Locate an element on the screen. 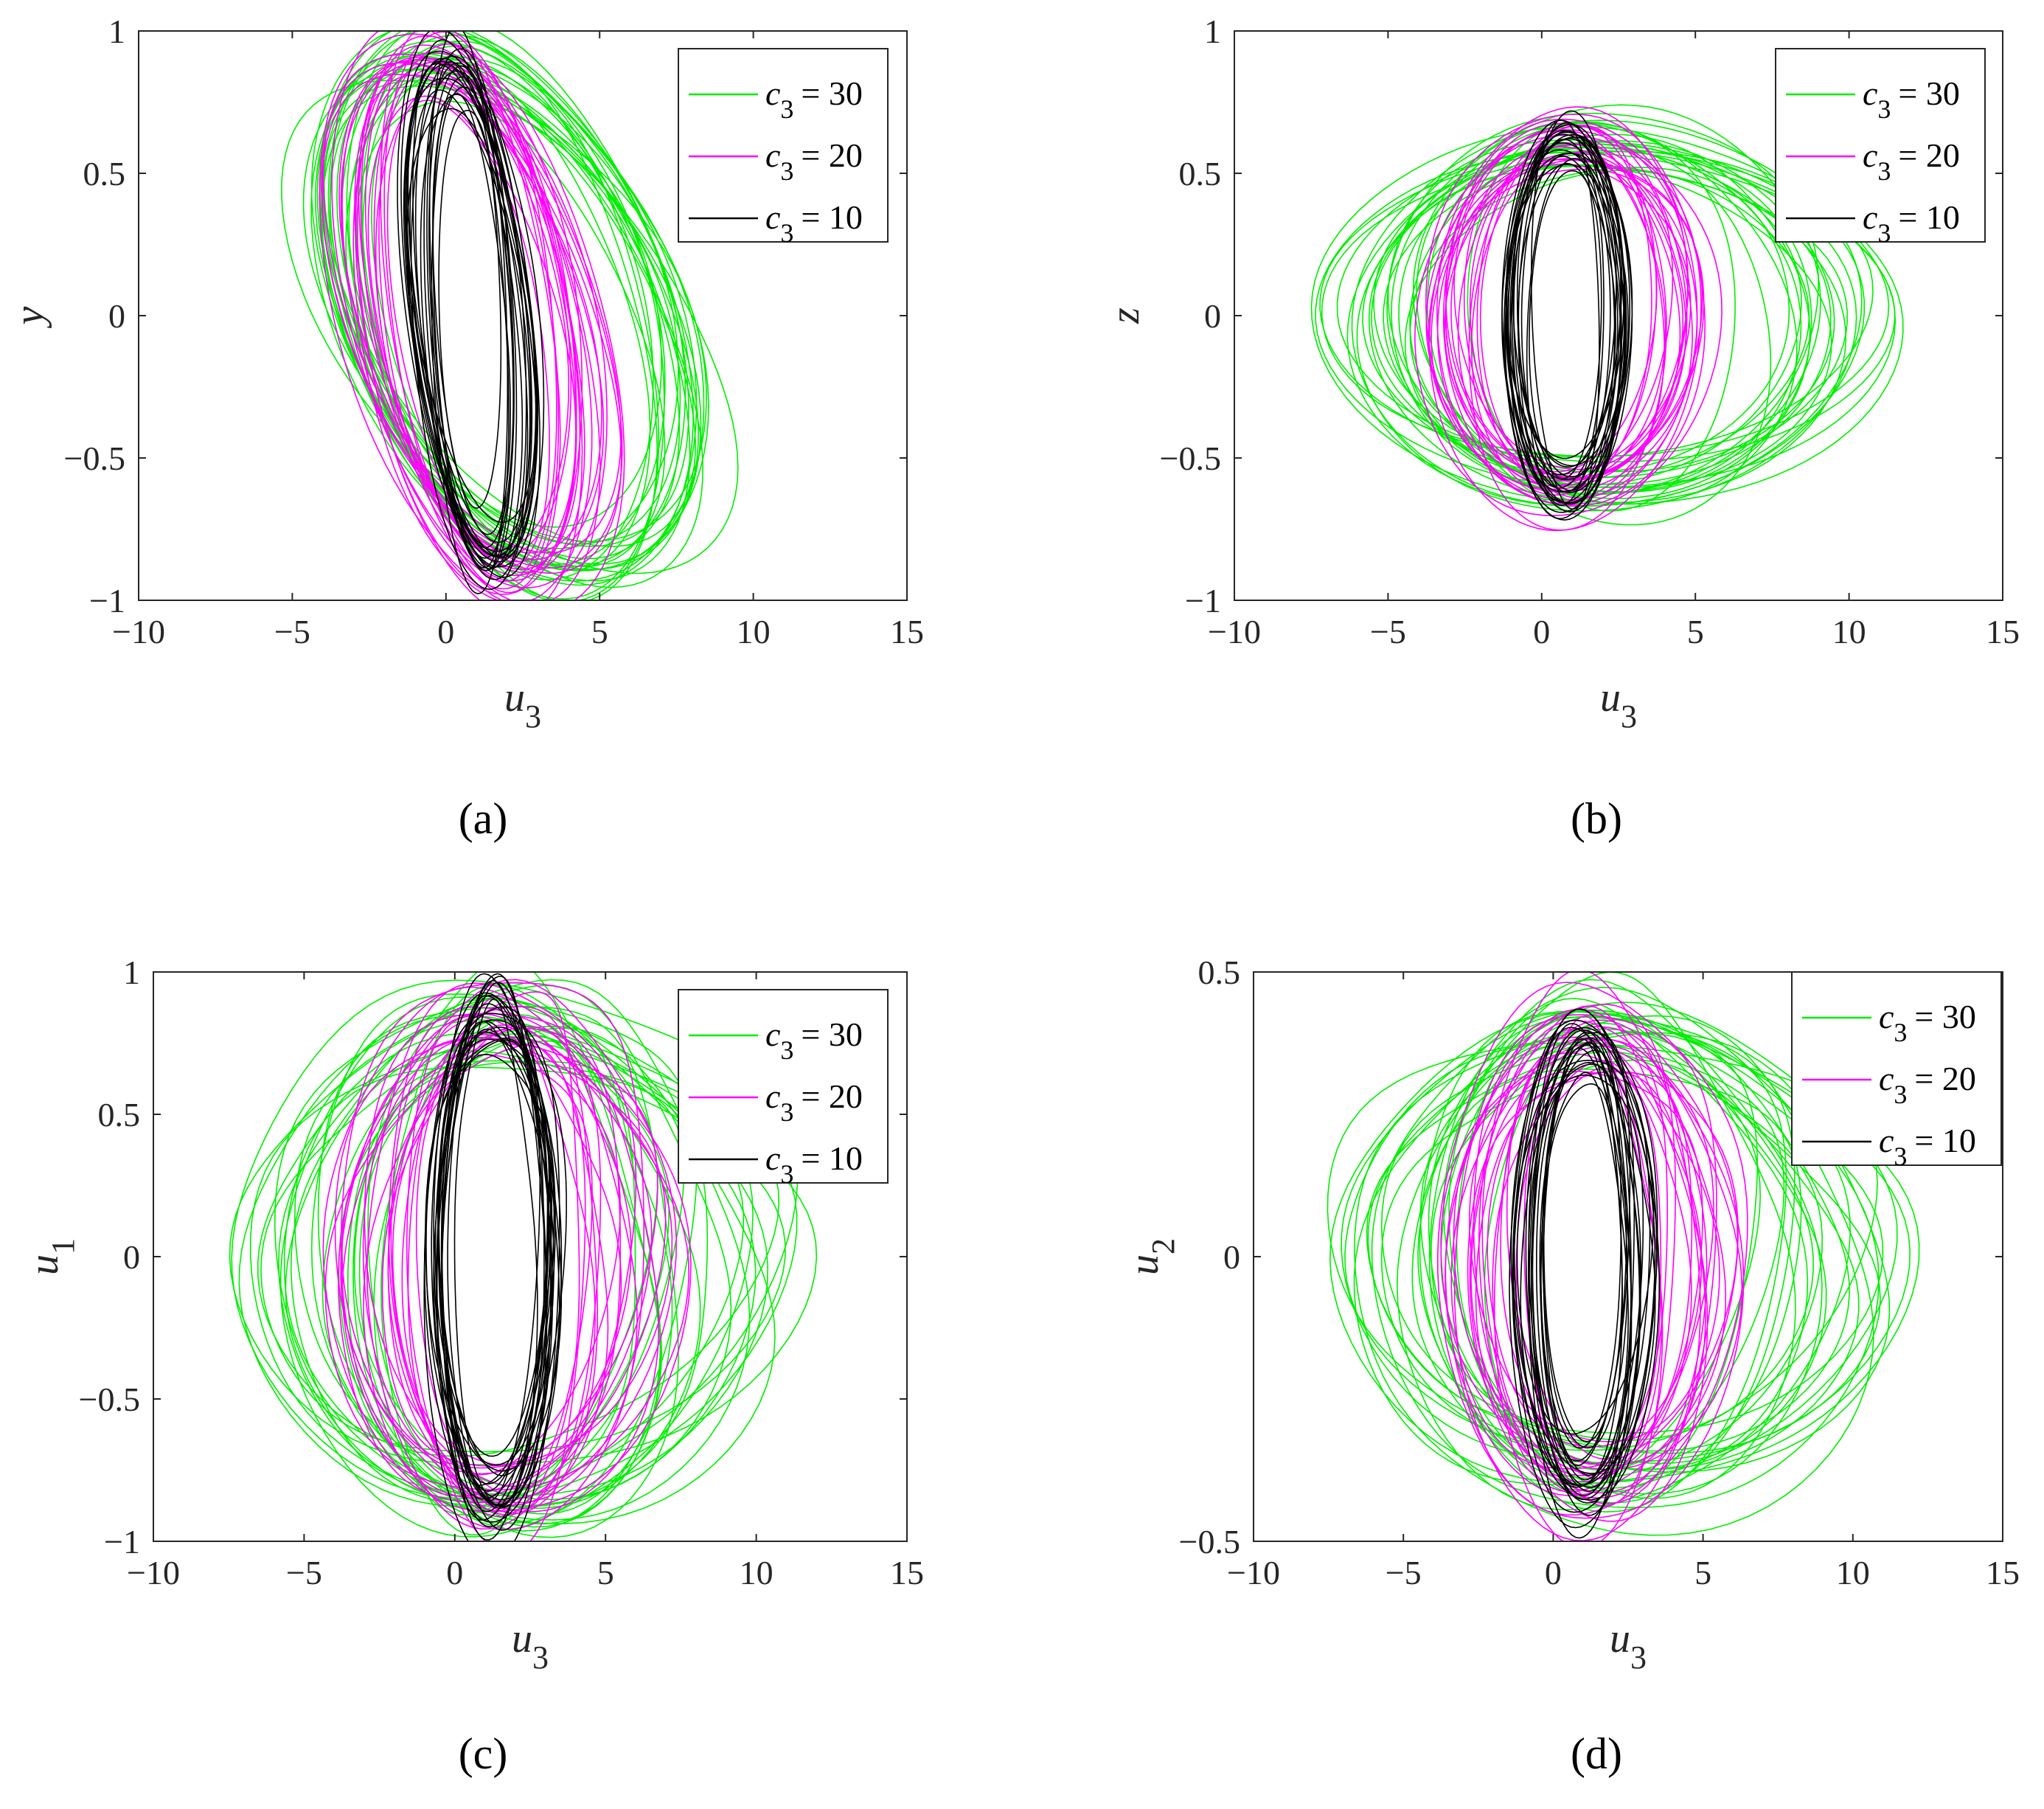 This screenshot has height=1809, width=2044. legend-entry: c3 = 30 is located at coordinates (814, 99).